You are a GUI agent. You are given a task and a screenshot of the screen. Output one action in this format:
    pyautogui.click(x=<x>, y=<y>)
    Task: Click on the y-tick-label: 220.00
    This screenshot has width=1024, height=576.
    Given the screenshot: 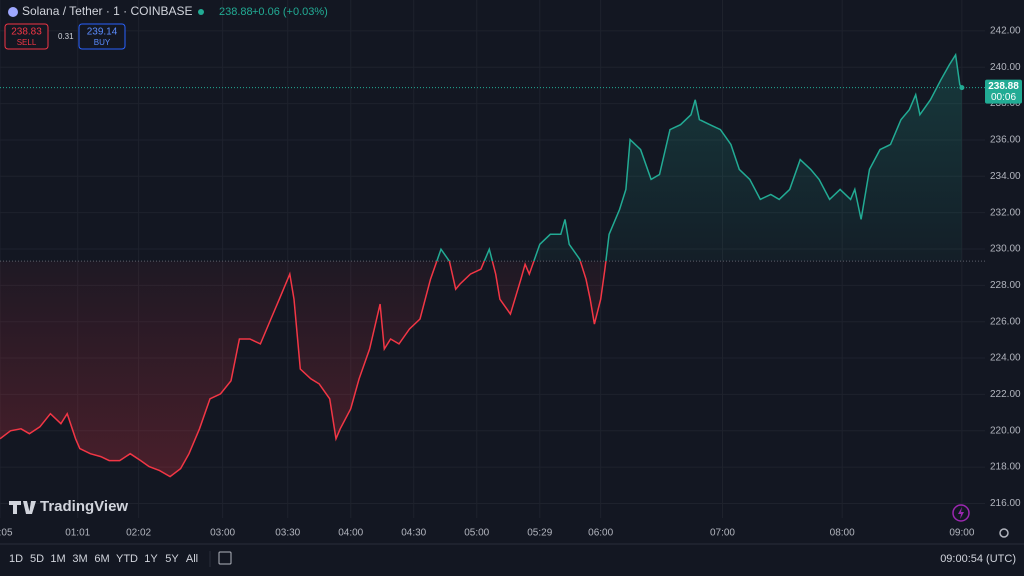 What is the action you would take?
    pyautogui.click(x=1005, y=430)
    